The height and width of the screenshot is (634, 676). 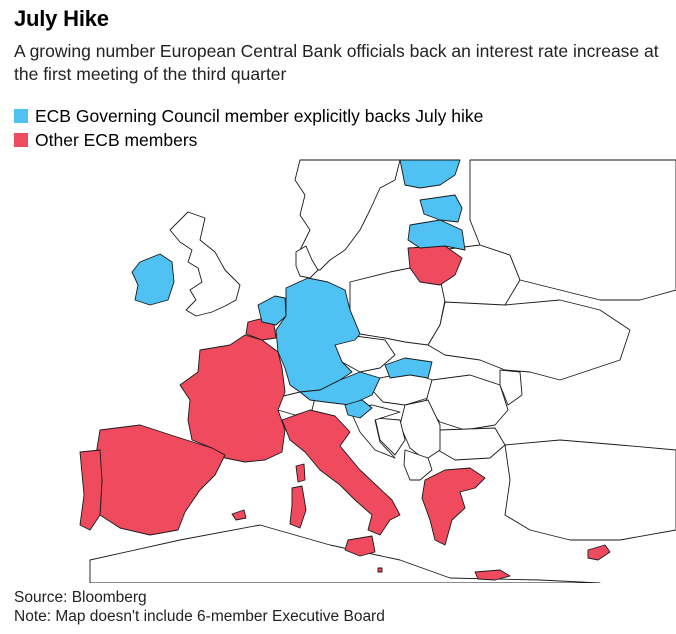 I want to click on country-ukraine, so click(x=529, y=340).